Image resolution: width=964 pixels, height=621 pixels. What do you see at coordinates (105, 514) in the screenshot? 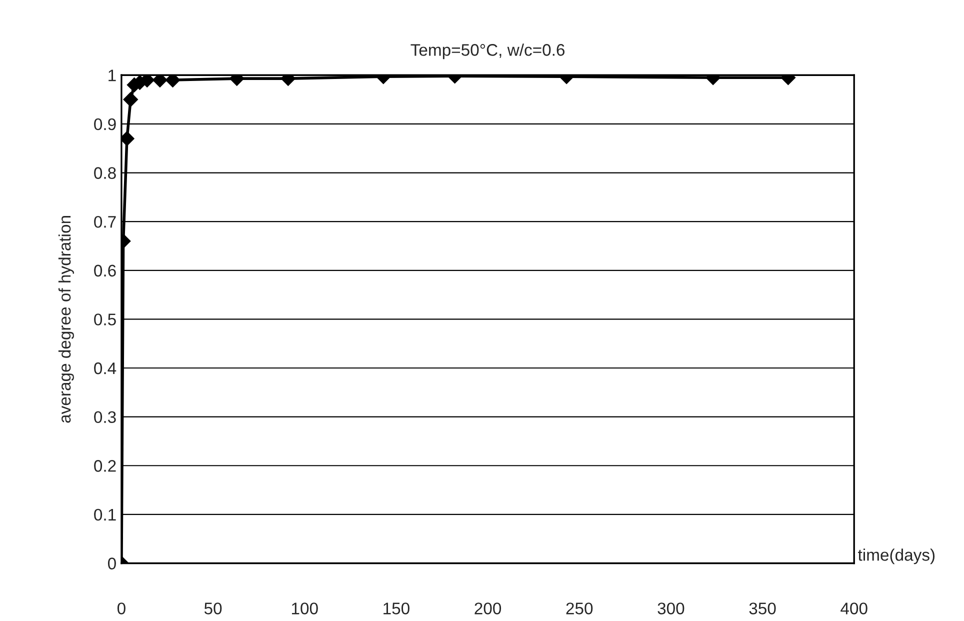
I see `y-tick-label: 0.1` at bounding box center [105, 514].